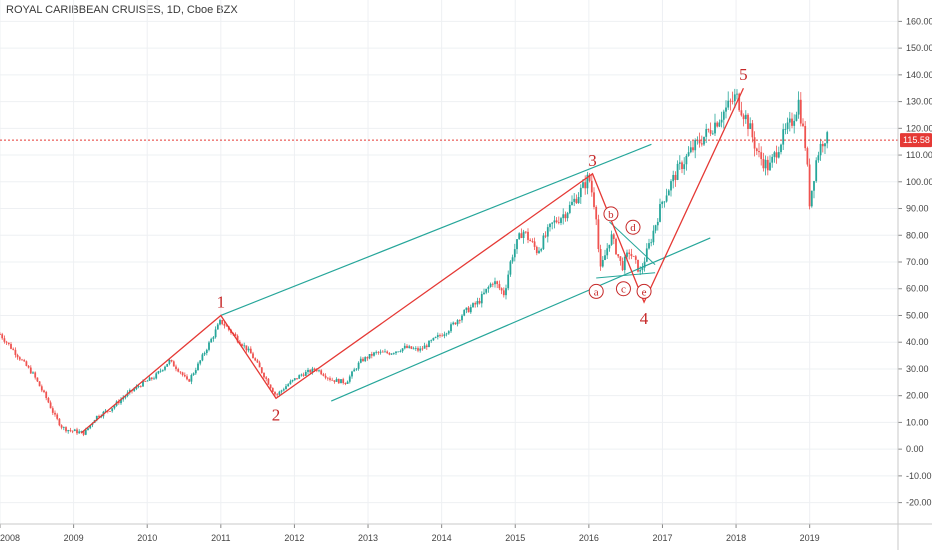  Describe the element at coordinates (919, 21) in the screenshot. I see `y-tick-label: 160.00` at that location.